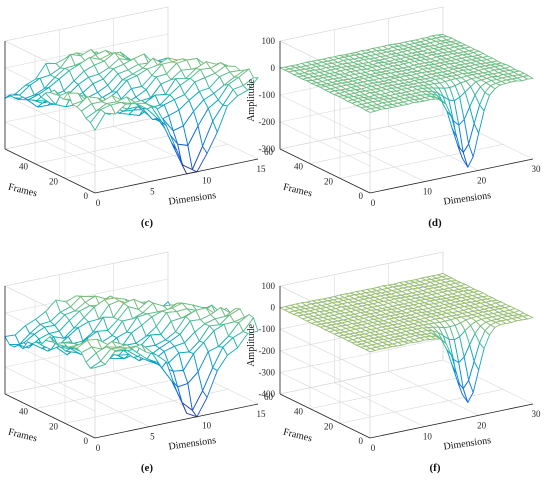  What do you see at coordinates (269, 397) in the screenshot?
I see `y-tick-label: 60` at bounding box center [269, 397].